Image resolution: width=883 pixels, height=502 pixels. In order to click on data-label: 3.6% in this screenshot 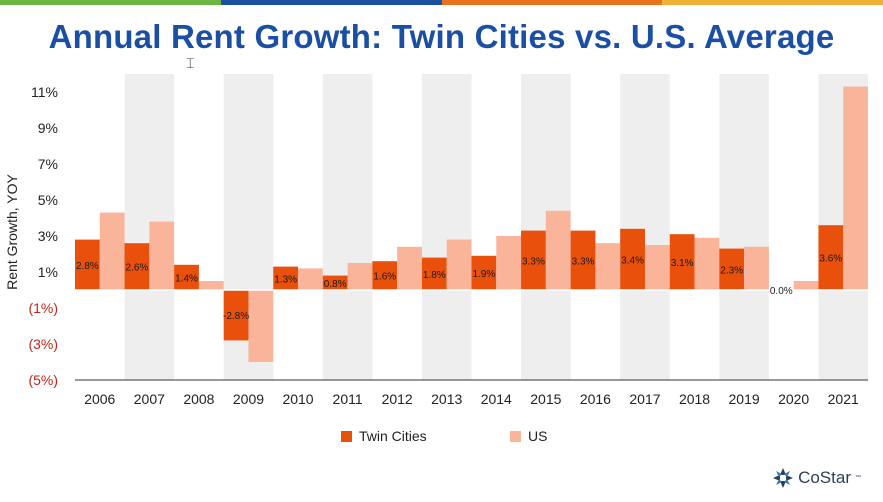, I will do `click(830, 259)`.